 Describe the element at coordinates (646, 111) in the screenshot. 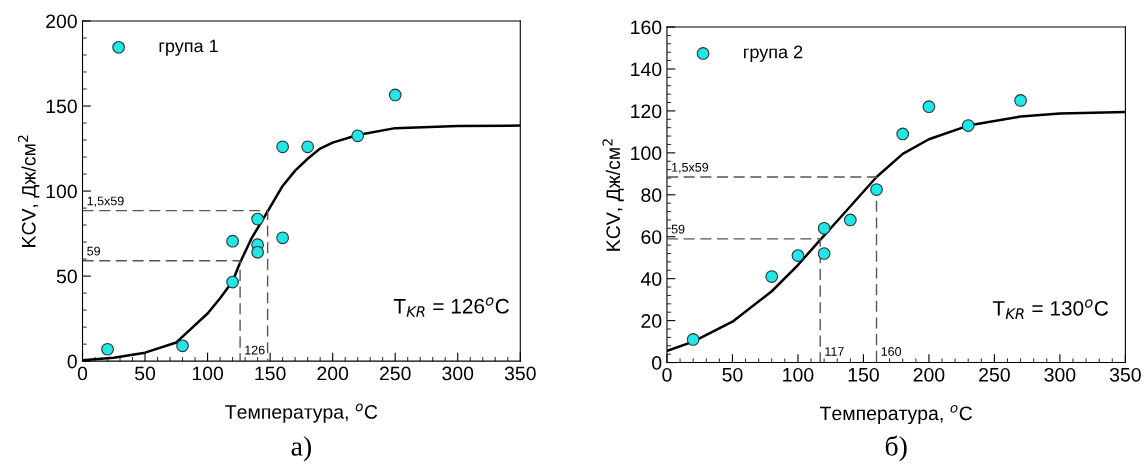

I see `y-tick-label: 120` at that location.